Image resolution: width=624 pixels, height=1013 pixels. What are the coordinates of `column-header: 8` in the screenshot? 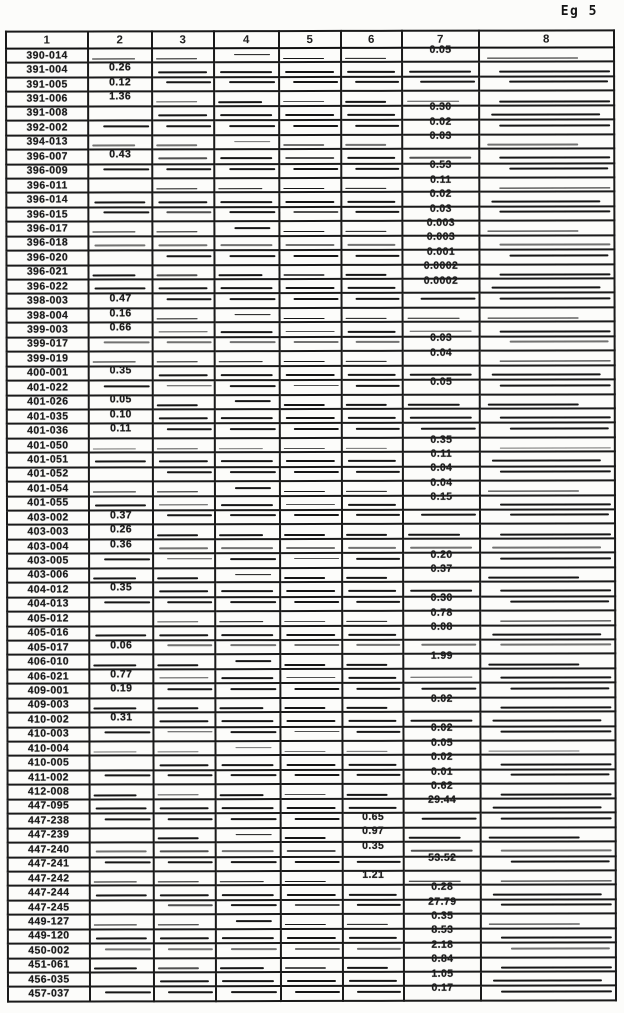 It's located at (546, 39).